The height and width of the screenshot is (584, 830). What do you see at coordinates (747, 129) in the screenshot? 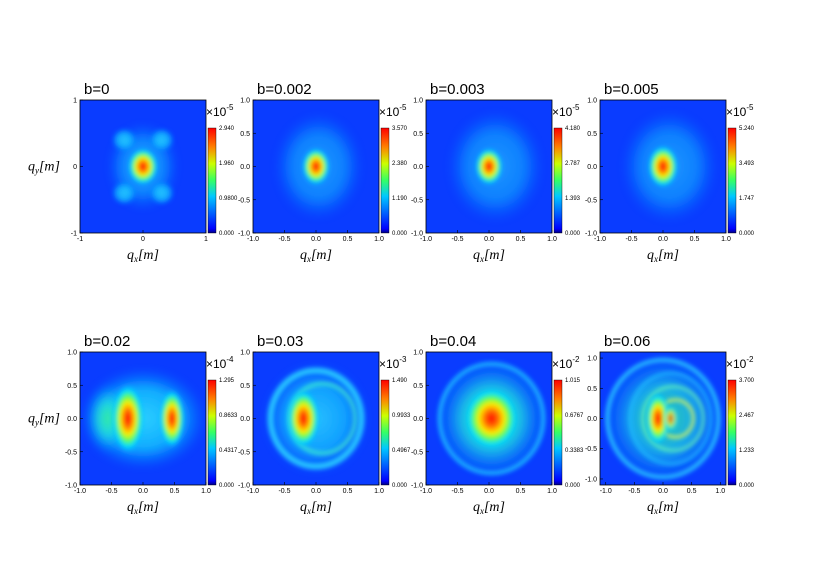
I see `colorbar-tick-label: 5.240` at bounding box center [747, 129].